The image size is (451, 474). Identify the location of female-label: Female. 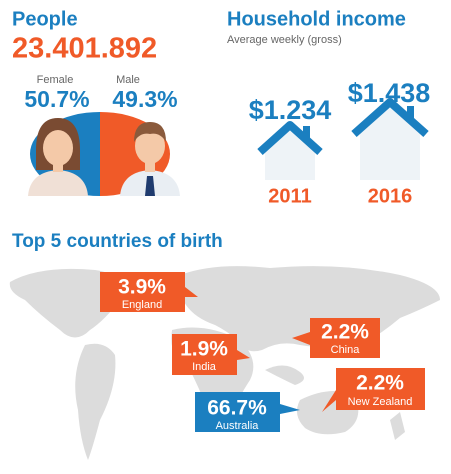
(55, 80).